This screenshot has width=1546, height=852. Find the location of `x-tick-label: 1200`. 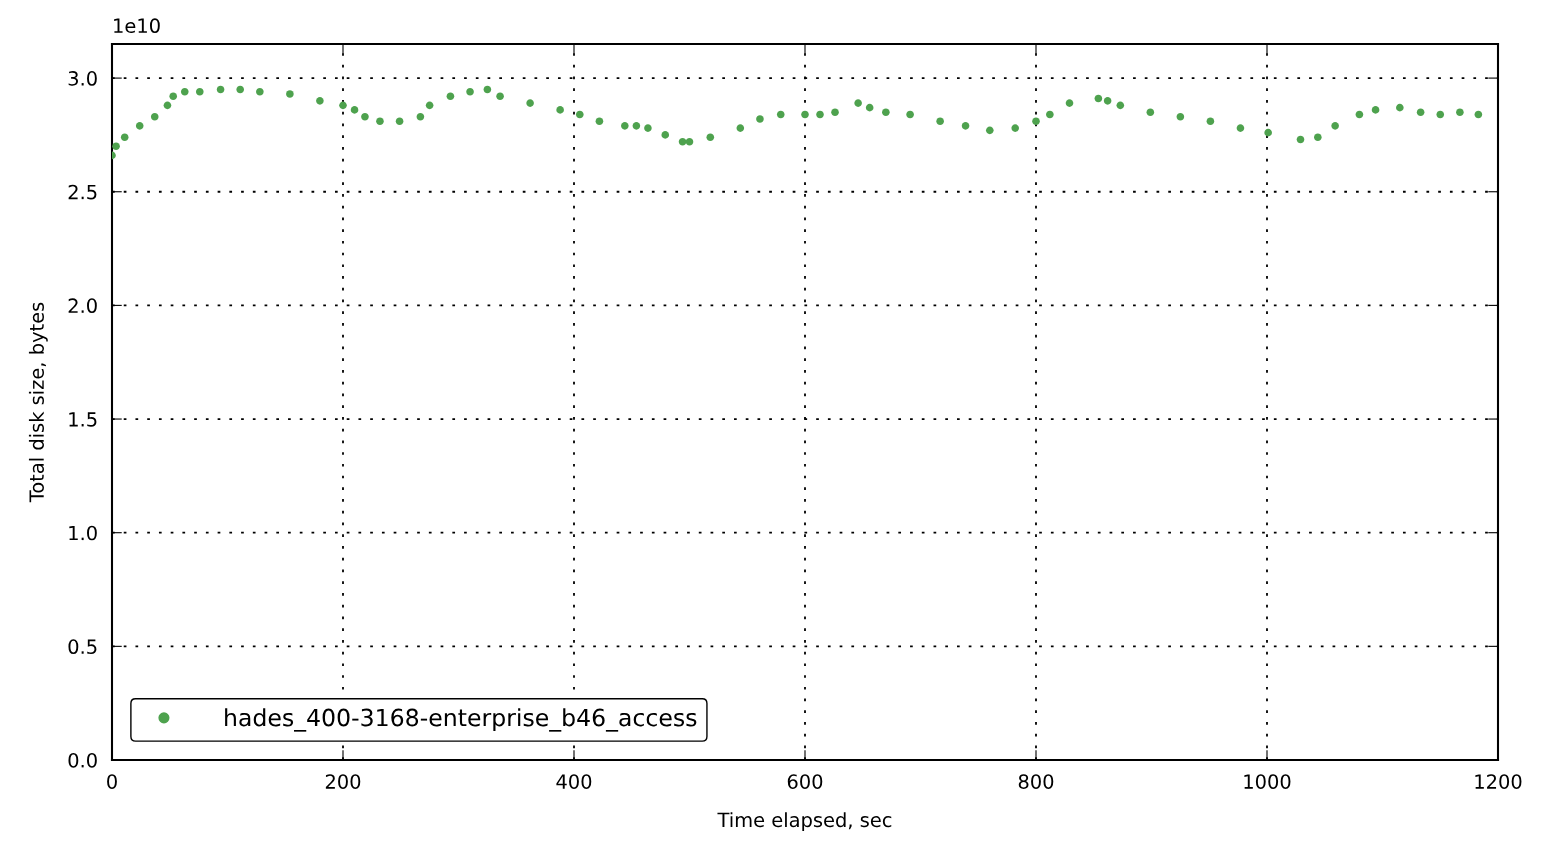

x-tick-label: 1200 is located at coordinates (1498, 781).